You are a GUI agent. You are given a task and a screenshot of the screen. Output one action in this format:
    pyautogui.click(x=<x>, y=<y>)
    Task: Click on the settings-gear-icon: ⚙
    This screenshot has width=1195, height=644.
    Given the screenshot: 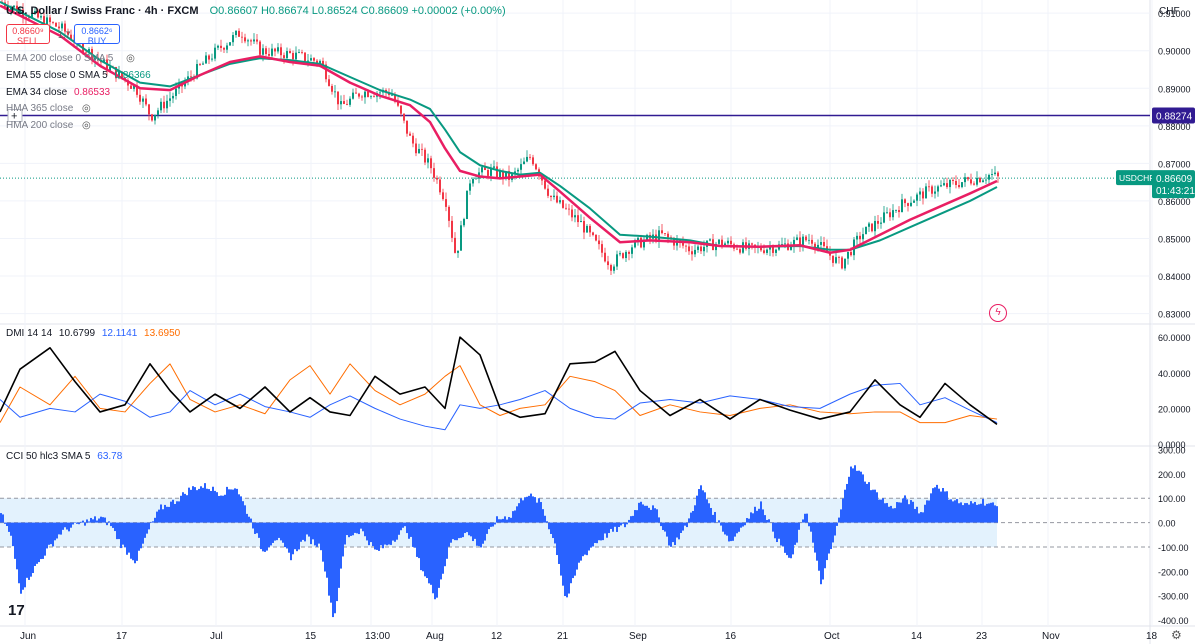 What is the action you would take?
    pyautogui.click(x=1176, y=635)
    